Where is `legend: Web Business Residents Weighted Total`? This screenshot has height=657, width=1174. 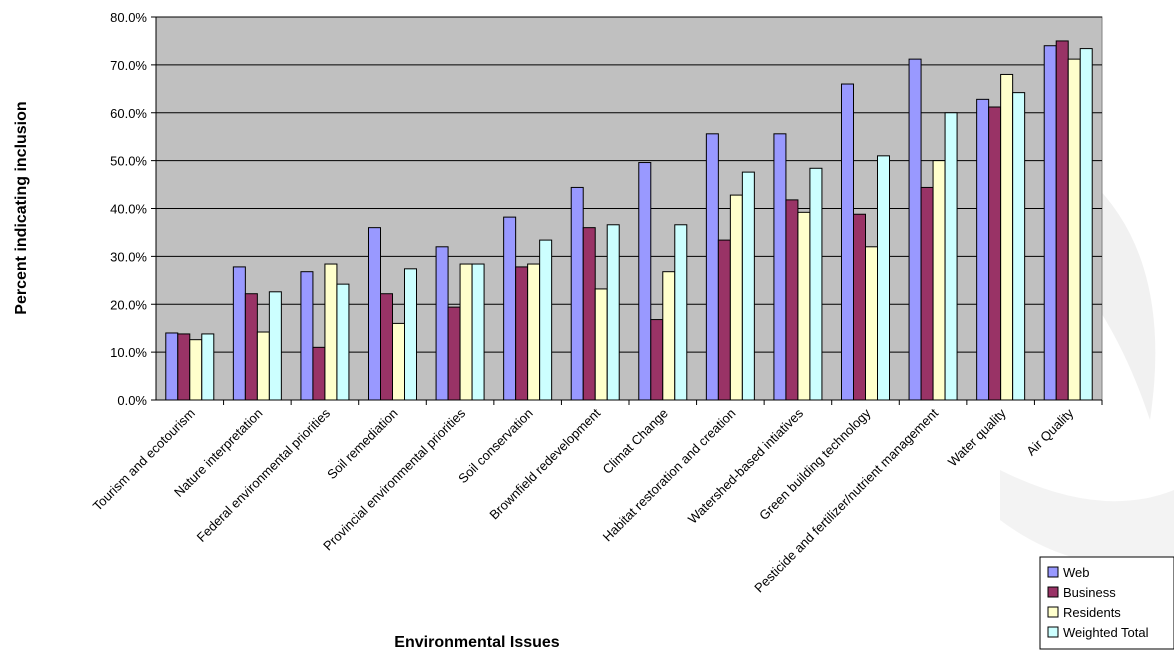 legend: Web Business Residents Weighted Total is located at coordinates (1106, 603).